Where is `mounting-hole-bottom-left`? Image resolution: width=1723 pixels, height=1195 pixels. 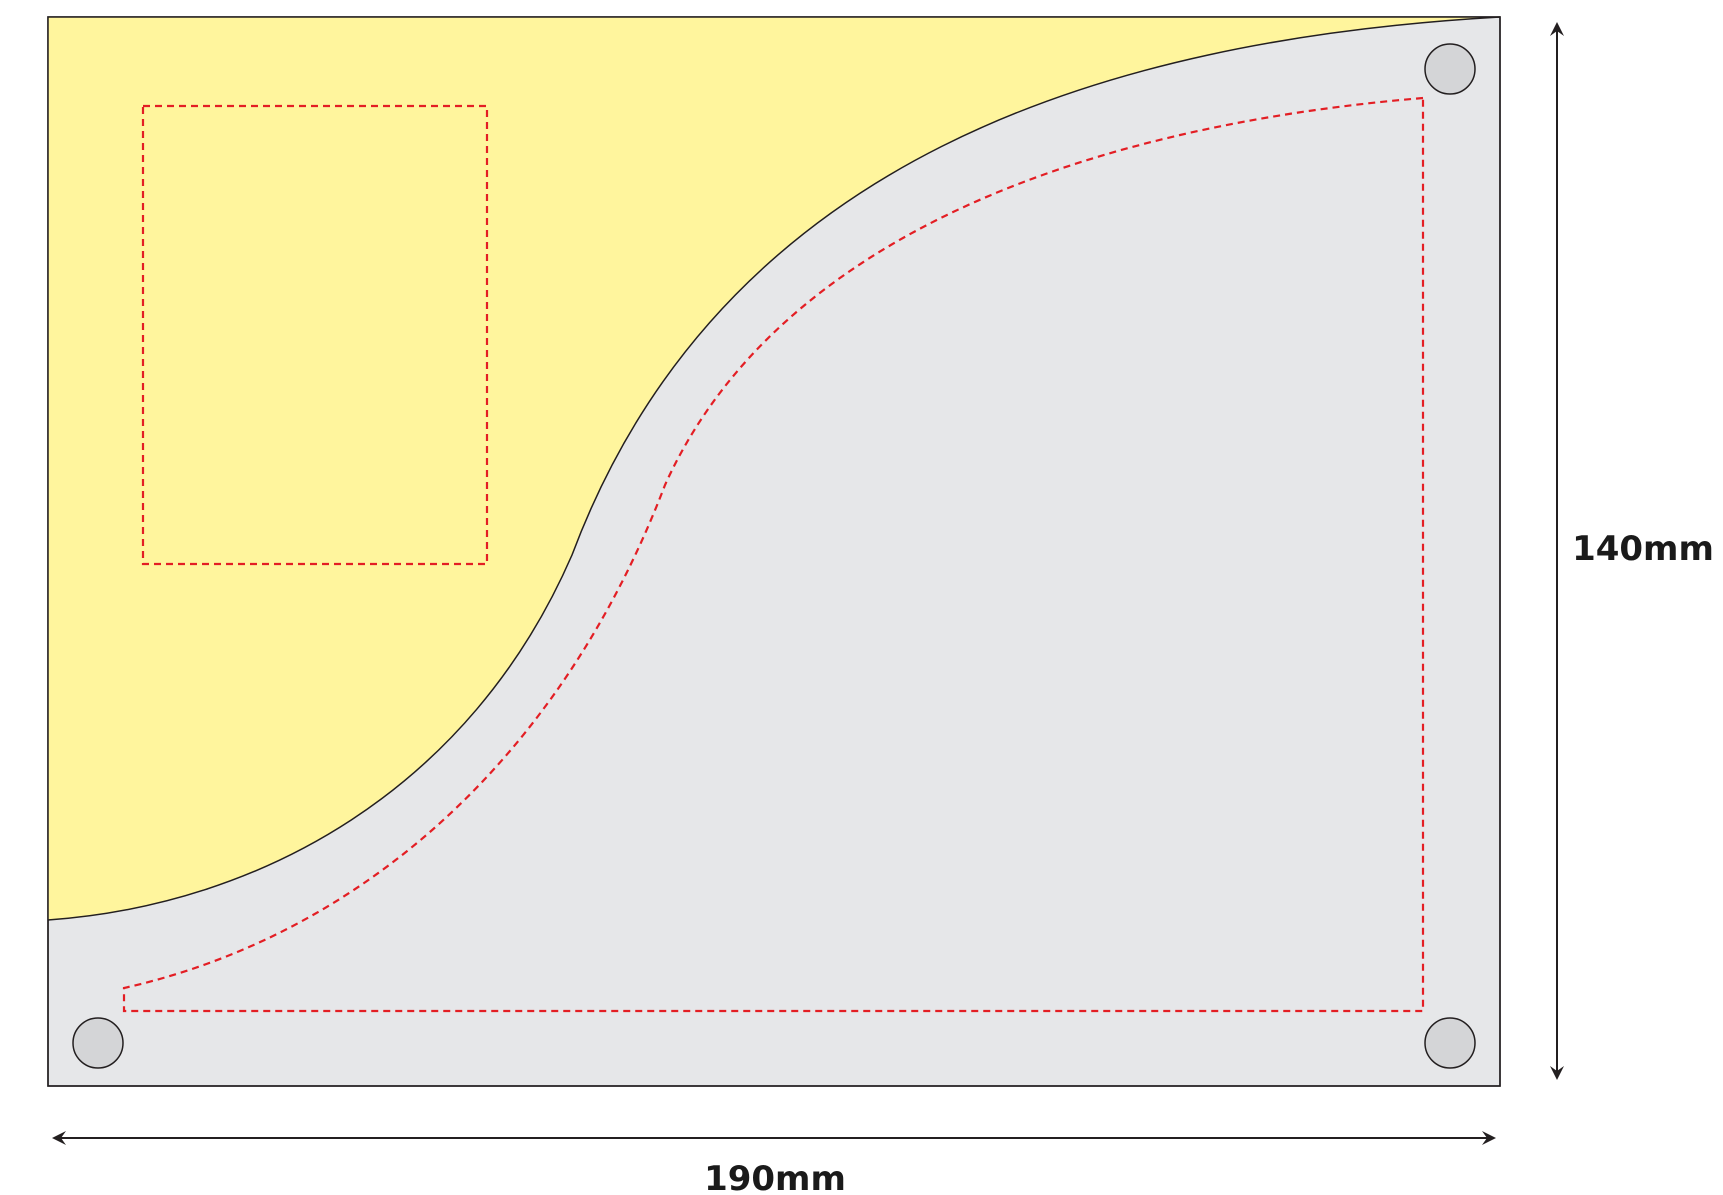
mounting-hole-bottom-left is located at coordinates (98, 1043).